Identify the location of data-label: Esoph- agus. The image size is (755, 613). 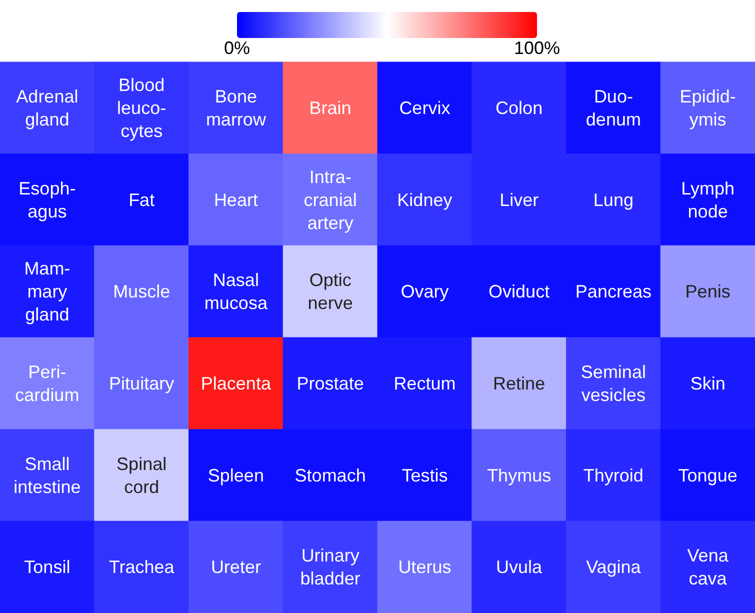
(47, 200).